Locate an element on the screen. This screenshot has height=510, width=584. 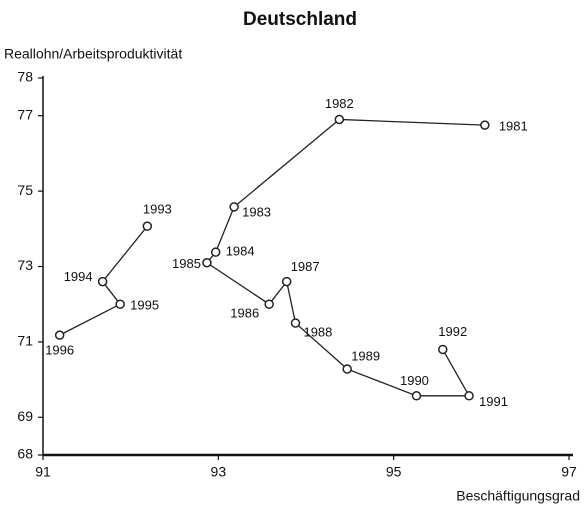
y-tick-label: 69 is located at coordinates (25, 416).